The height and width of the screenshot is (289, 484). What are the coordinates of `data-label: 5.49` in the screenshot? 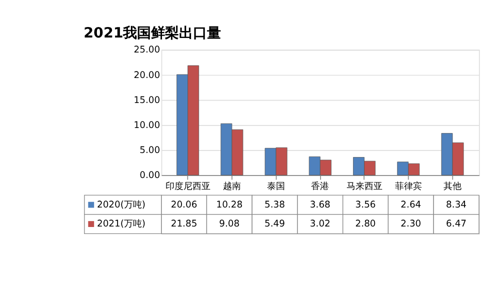 It's located at (275, 224).